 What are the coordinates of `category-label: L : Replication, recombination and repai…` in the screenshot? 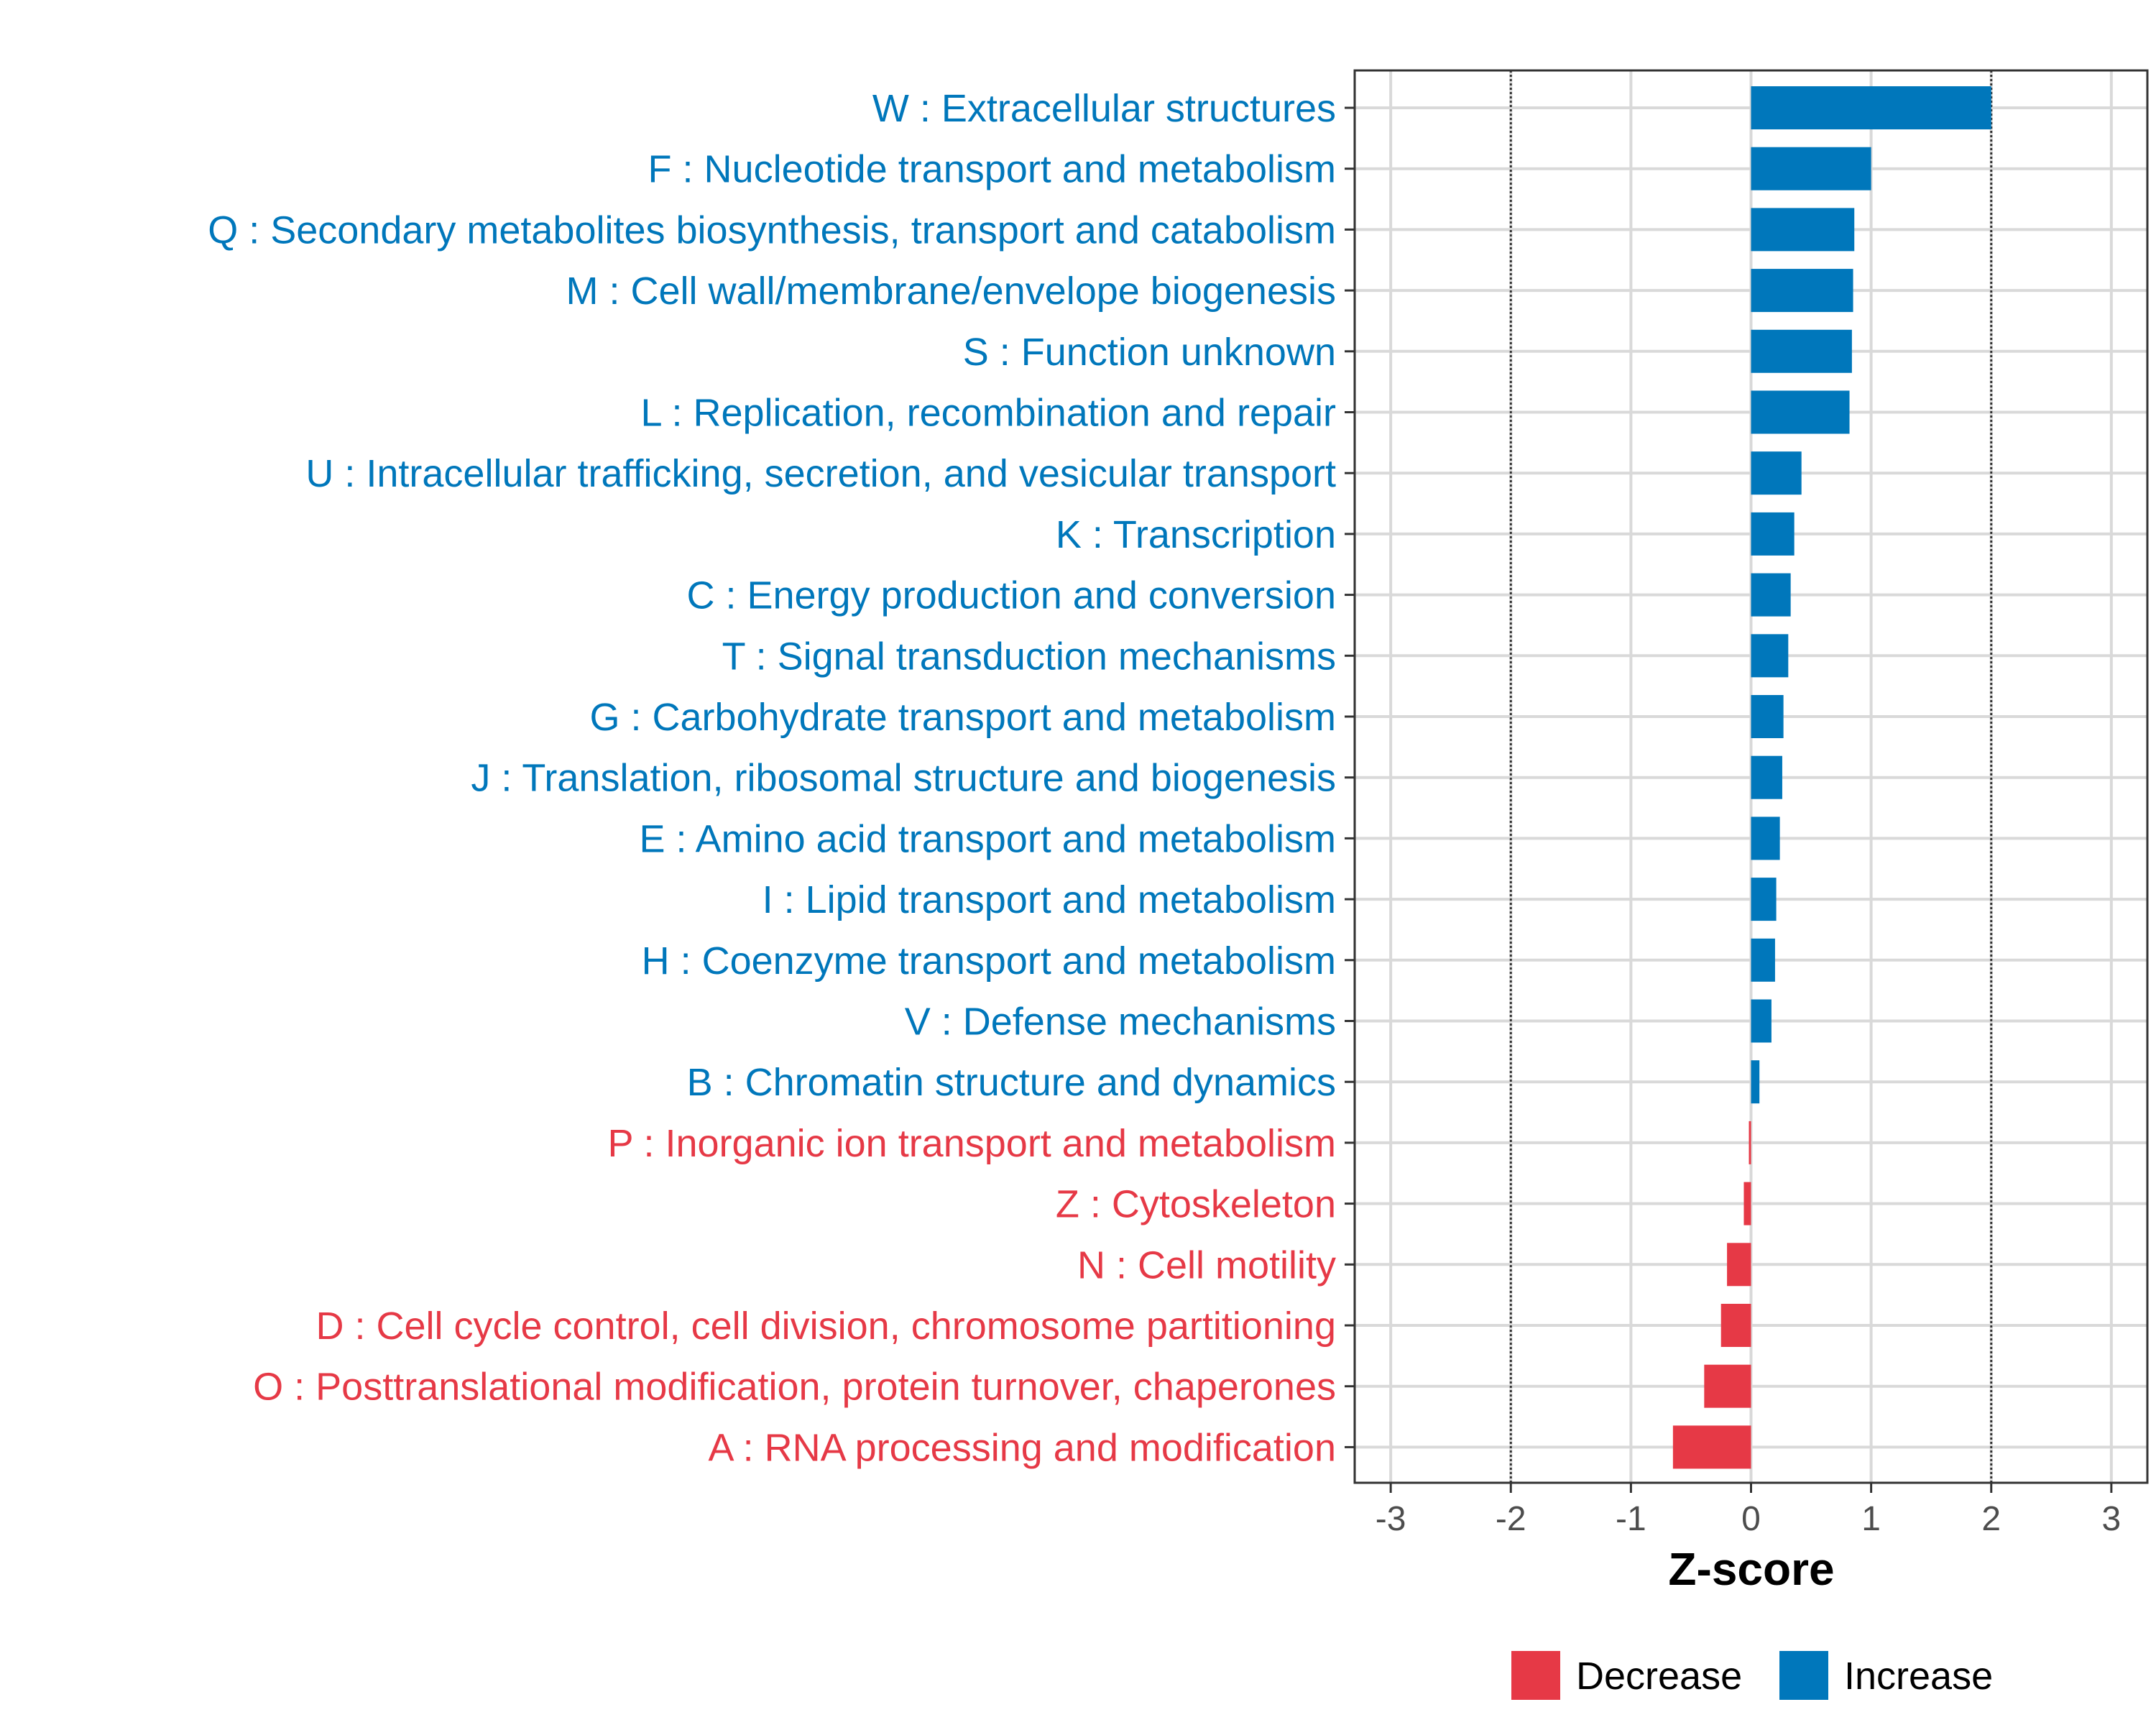 It's located at (988, 413).